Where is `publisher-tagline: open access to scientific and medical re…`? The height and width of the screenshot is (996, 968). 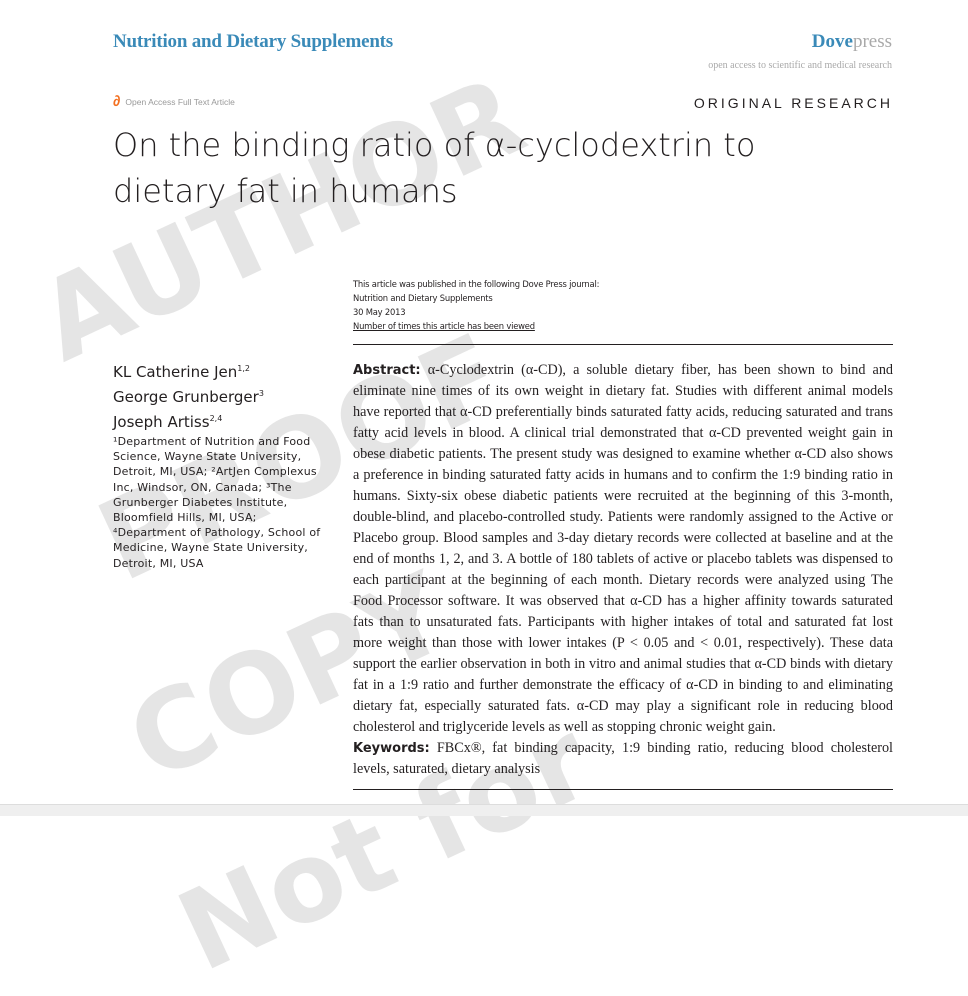
publisher-tagline: open access to scientific and medical re… is located at coordinates (800, 65).